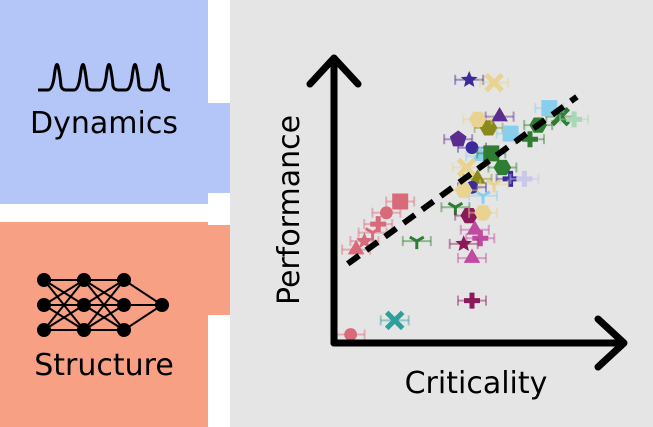  I want to click on x-axis-arrowhead, so click(611, 343).